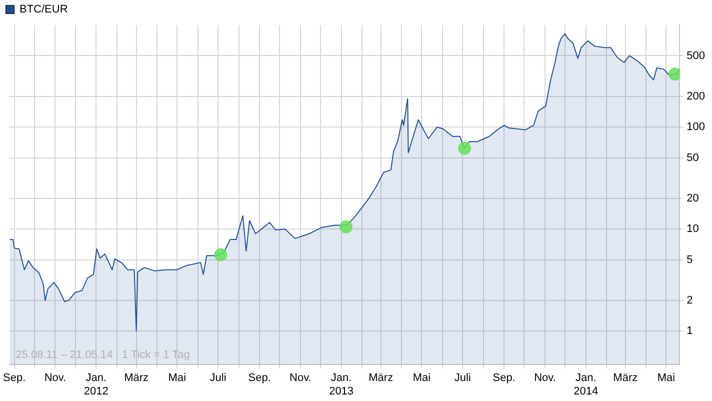 The image size is (712, 401). Describe the element at coordinates (689, 300) in the screenshot. I see `y-tick-label: 2` at that location.